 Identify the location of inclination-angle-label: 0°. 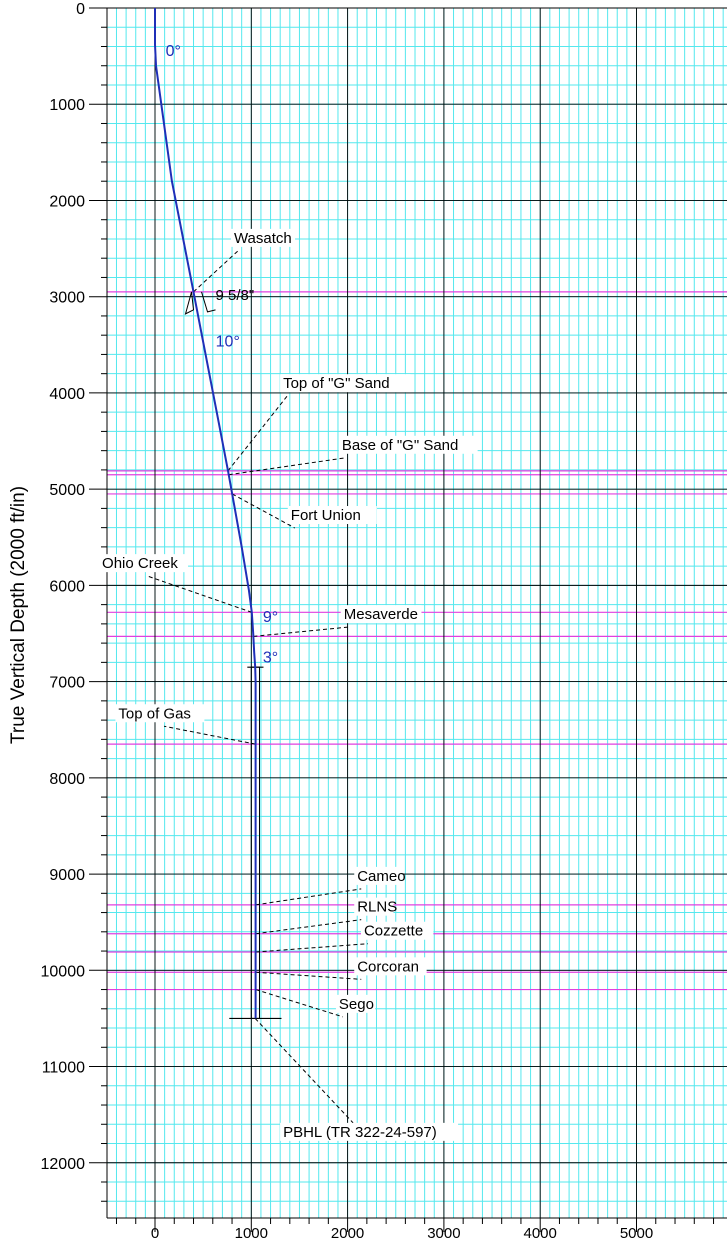
(173, 51).